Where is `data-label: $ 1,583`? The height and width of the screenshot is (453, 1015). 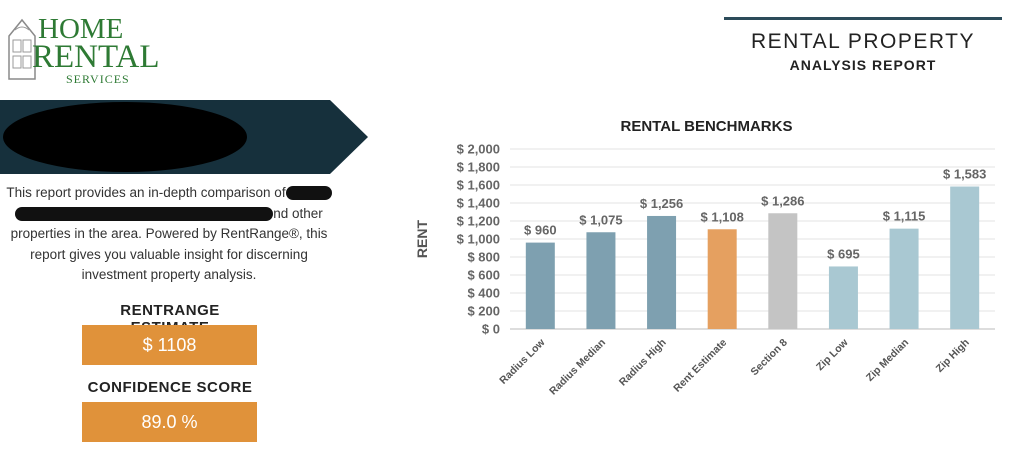
data-label: $ 1,583 is located at coordinates (964, 174).